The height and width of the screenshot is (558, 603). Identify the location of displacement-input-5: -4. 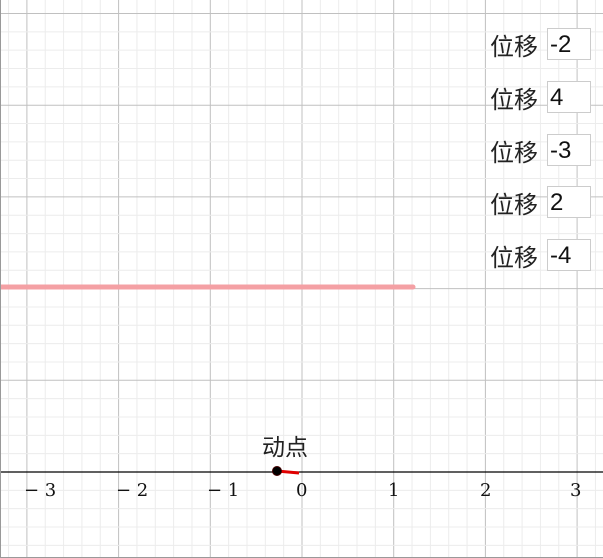
(569, 255).